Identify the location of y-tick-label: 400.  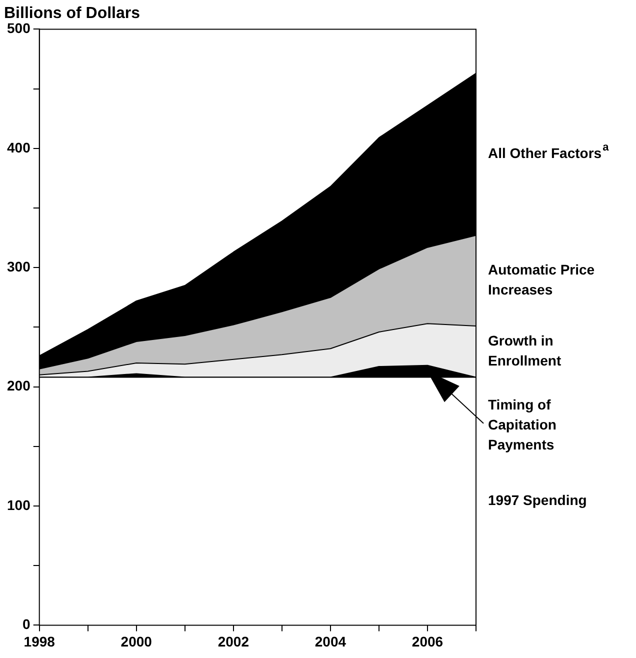
(19, 147).